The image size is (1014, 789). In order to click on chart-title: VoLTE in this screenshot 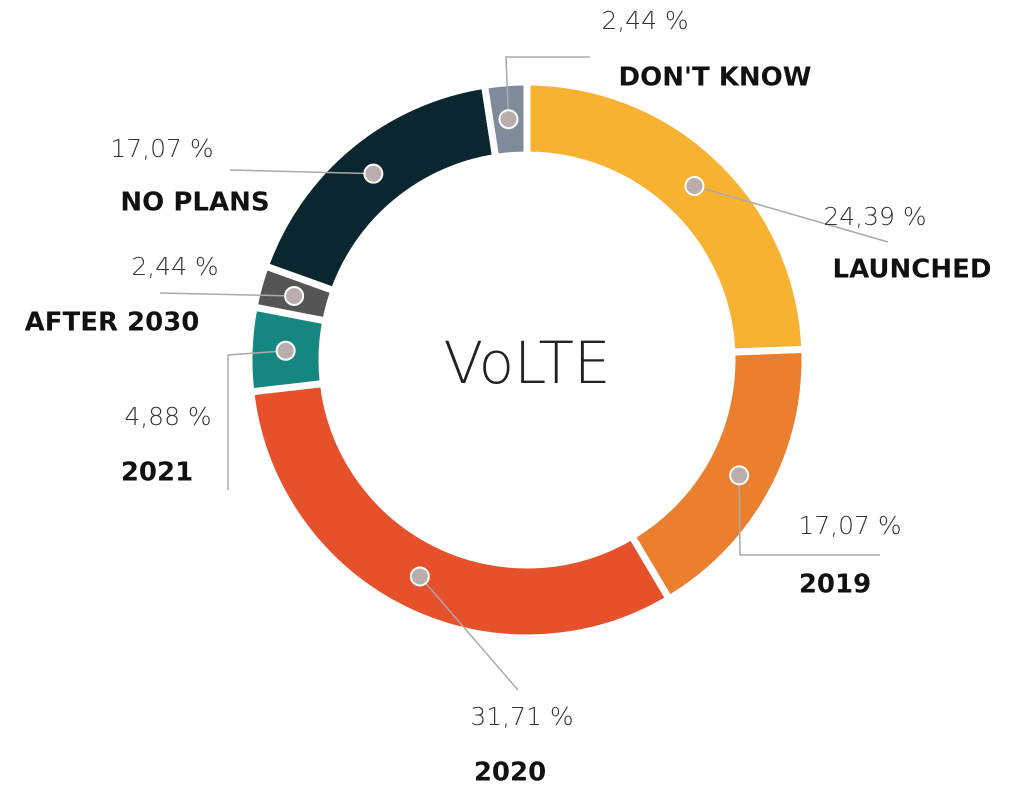, I will do `click(526, 363)`.